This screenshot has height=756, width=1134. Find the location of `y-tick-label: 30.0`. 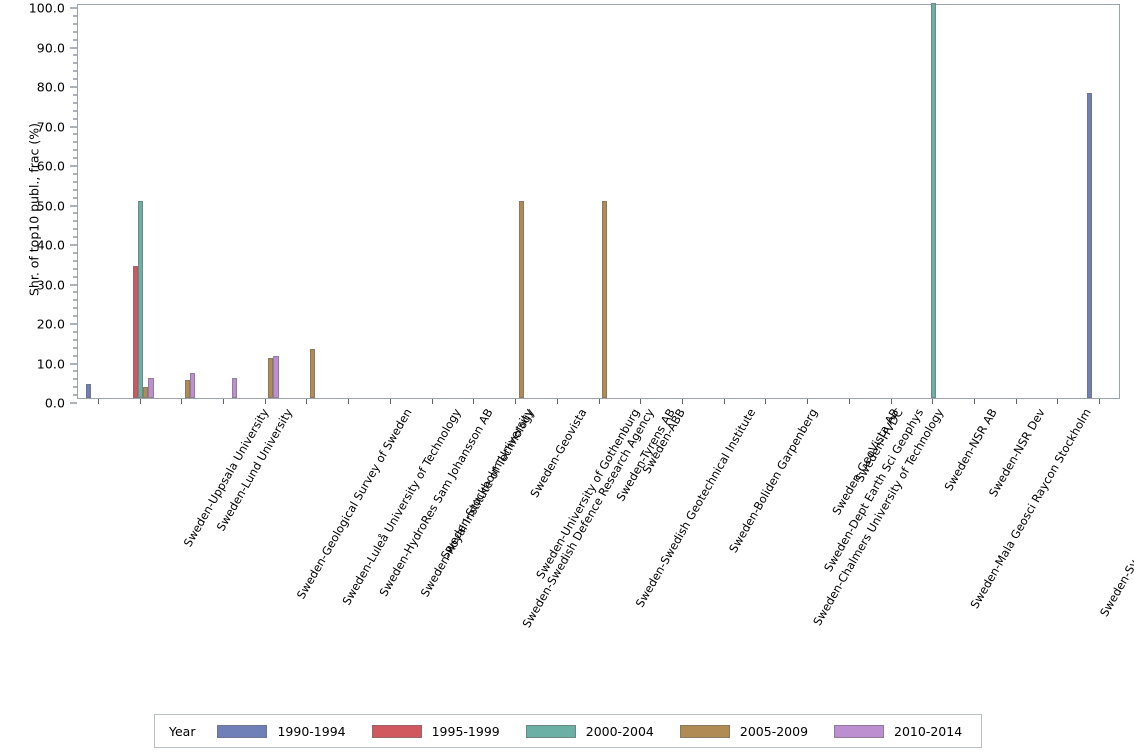

y-tick-label: 30.0 is located at coordinates (50, 284).